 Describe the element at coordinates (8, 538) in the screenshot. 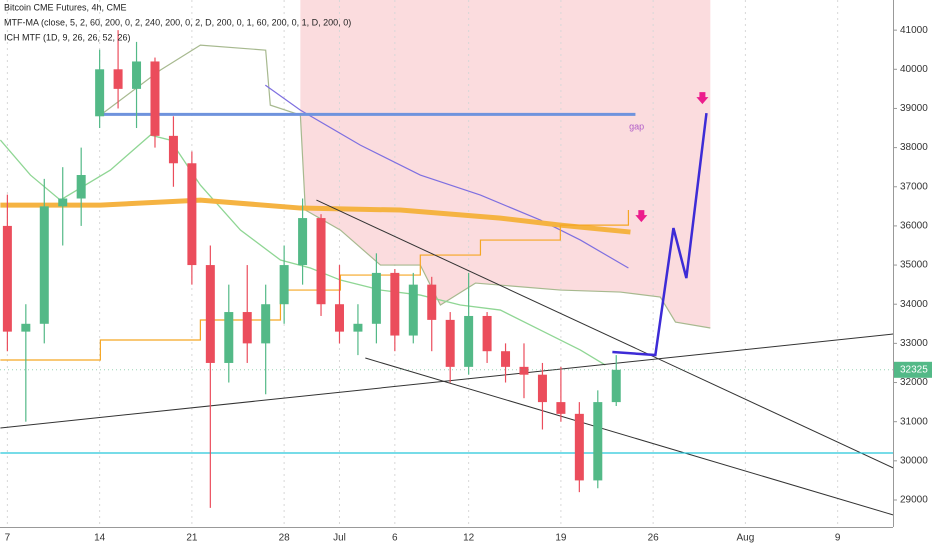

I see `x-tick-label: 7` at that location.